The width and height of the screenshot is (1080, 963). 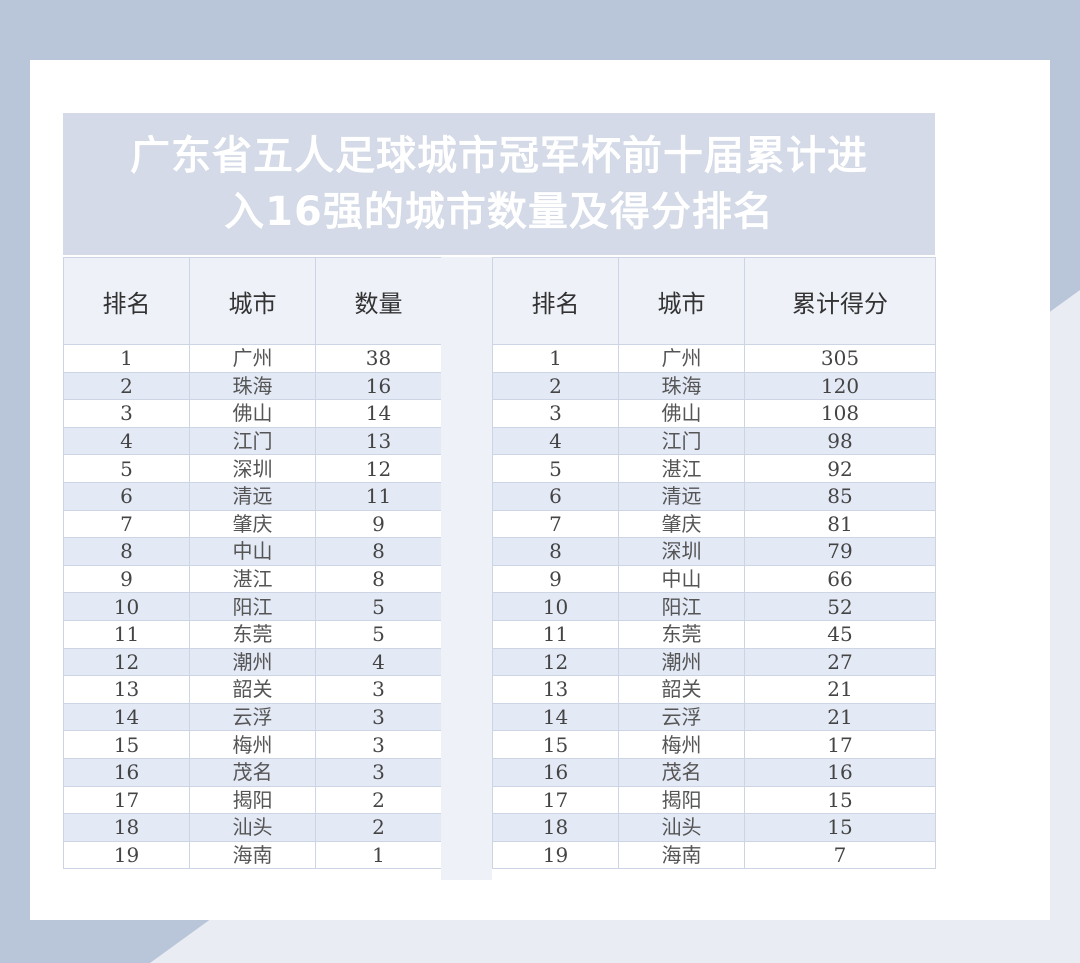 I want to click on table-row: 9 湛江 8, so click(x=252, y=579).